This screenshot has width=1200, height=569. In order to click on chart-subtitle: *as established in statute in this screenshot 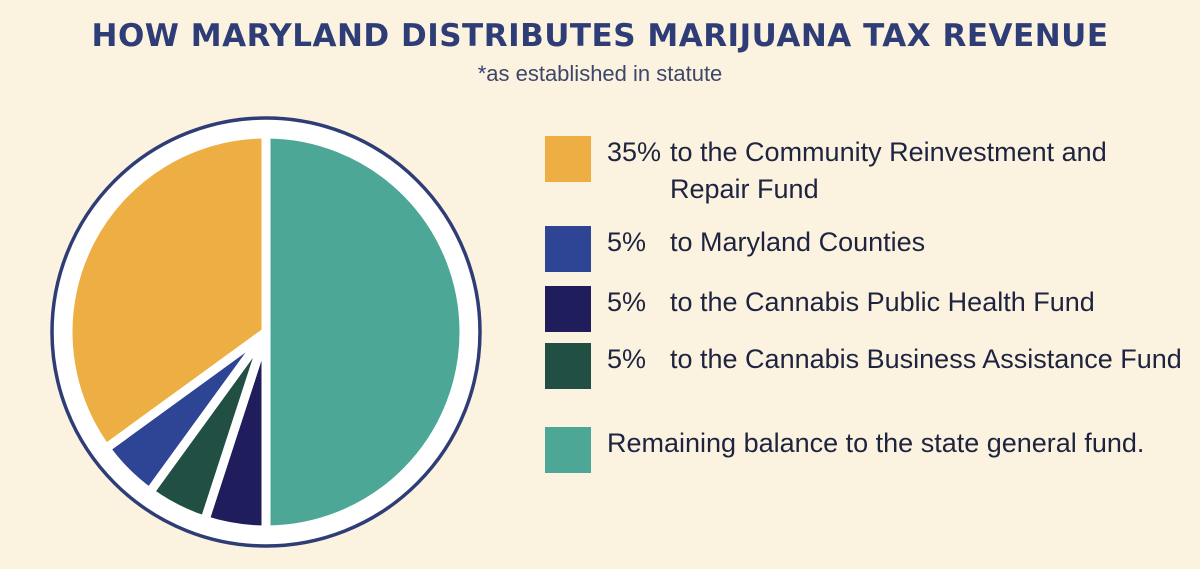, I will do `click(600, 74)`.